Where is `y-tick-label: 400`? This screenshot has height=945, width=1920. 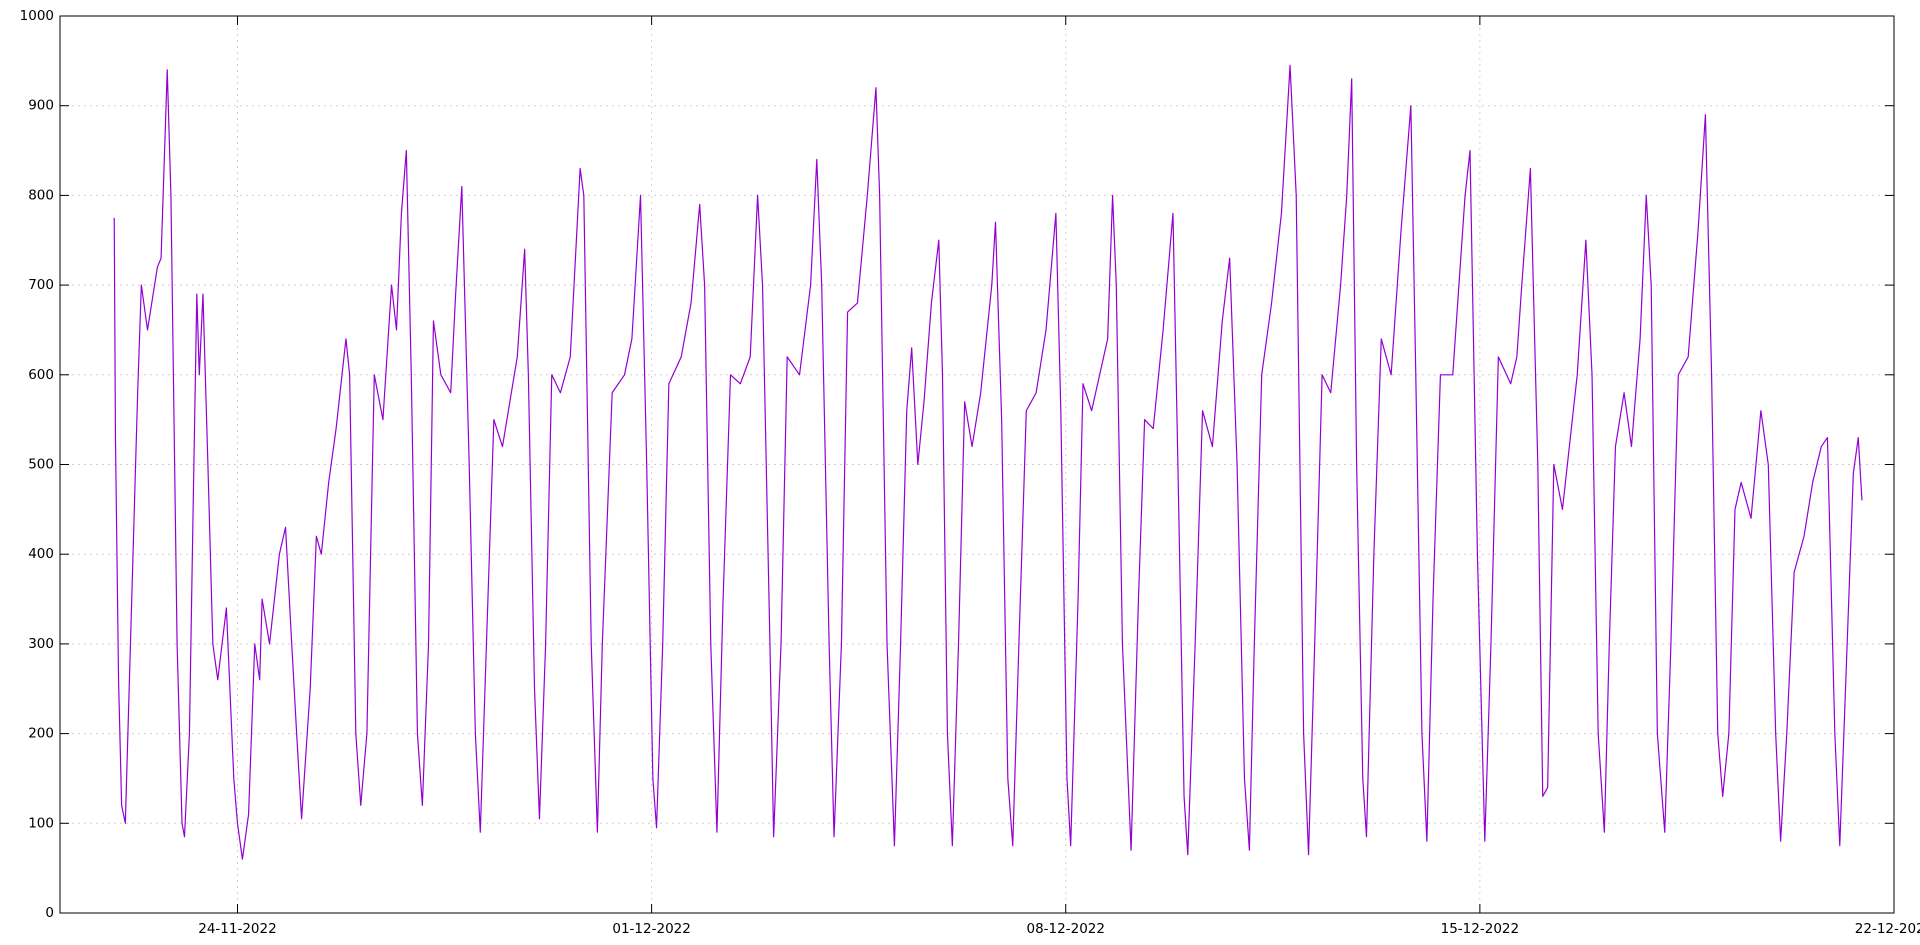
y-tick-label: 400 is located at coordinates (41, 554).